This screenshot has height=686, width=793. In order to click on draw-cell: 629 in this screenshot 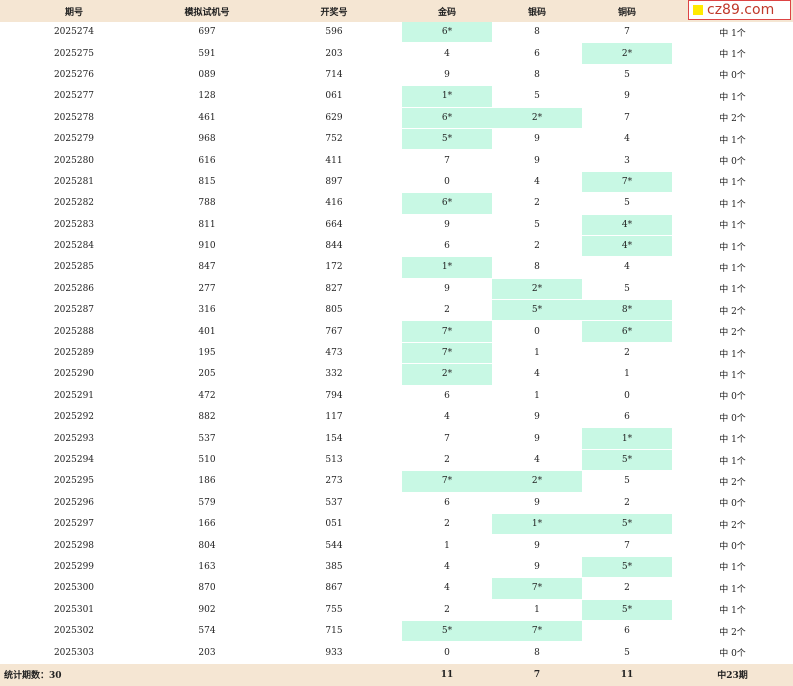, I will do `click(334, 118)`.